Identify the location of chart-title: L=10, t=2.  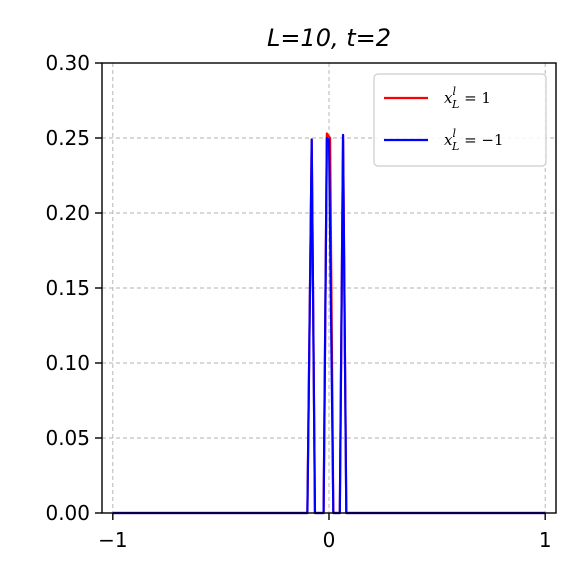
(329, 38).